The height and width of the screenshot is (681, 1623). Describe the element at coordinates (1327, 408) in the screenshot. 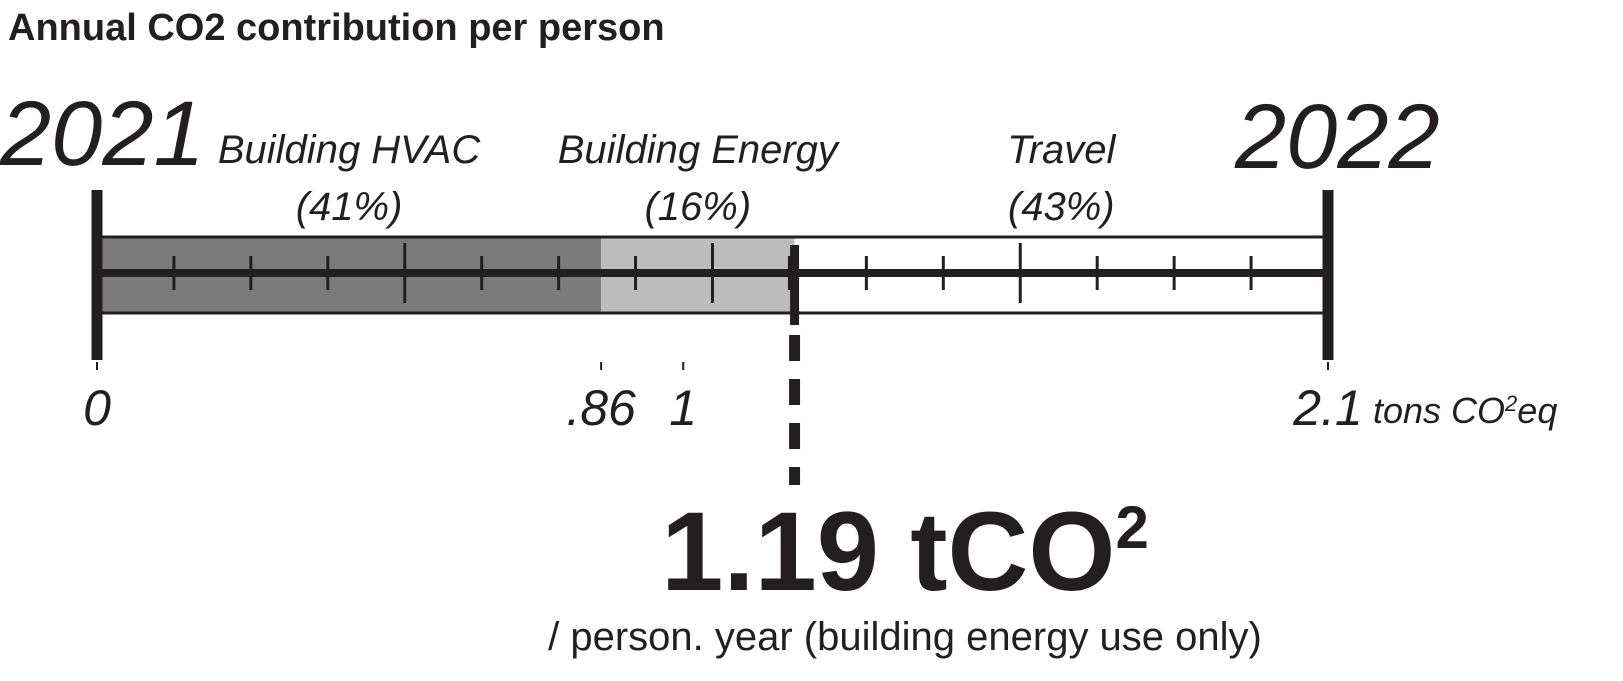

I see `x-tick-label: 2.1` at that location.